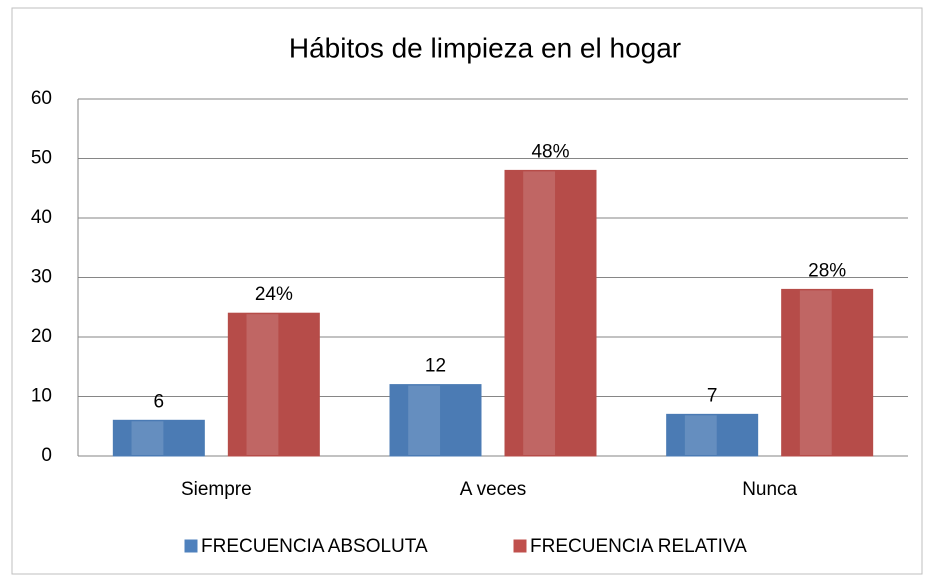 Image resolution: width=926 pixels, height=578 pixels. Describe the element at coordinates (41, 158) in the screenshot. I see `y-tick-label: 50` at that location.